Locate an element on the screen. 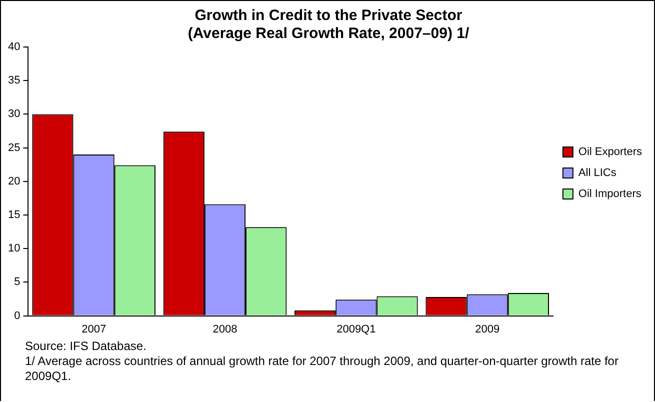 This screenshot has width=655, height=402. legend-label: Oil Importers is located at coordinates (610, 194).